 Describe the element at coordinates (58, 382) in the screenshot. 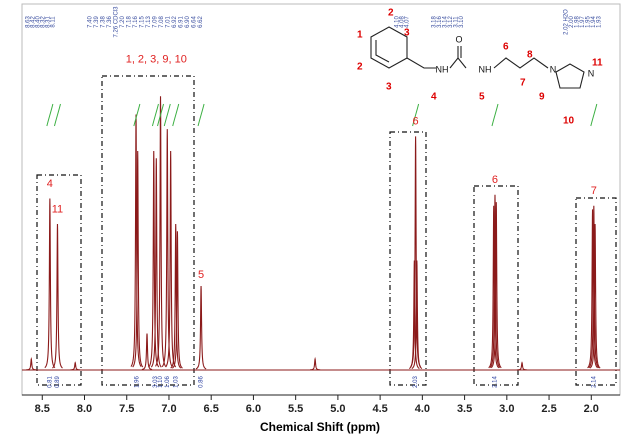

I see `integral-label: 0.89` at that location.